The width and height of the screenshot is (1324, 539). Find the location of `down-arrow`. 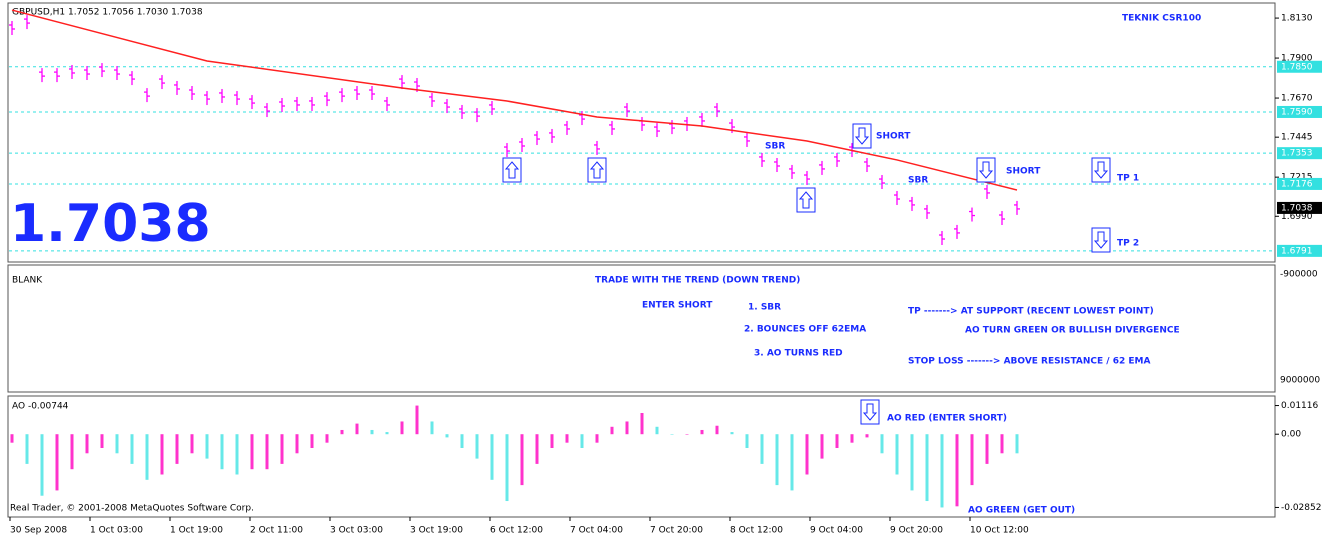

down-arrow is located at coordinates (1101, 170).